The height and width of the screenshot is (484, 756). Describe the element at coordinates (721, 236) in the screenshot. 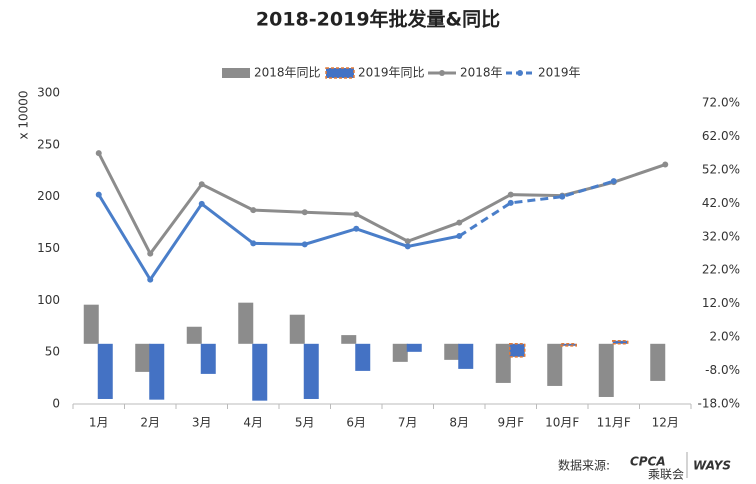

I see `y2-tick-label: 32.0%` at that location.